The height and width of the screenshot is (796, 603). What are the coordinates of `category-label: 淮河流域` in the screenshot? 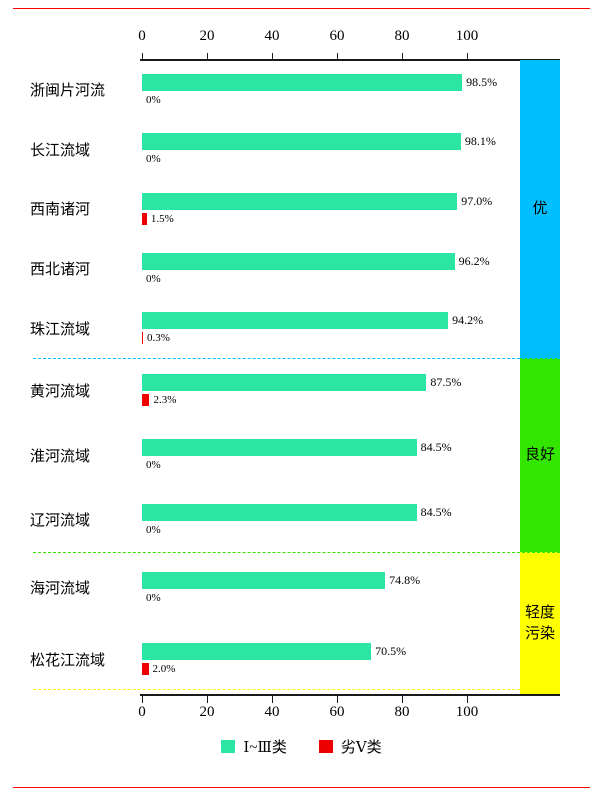 It's located at (83, 455).